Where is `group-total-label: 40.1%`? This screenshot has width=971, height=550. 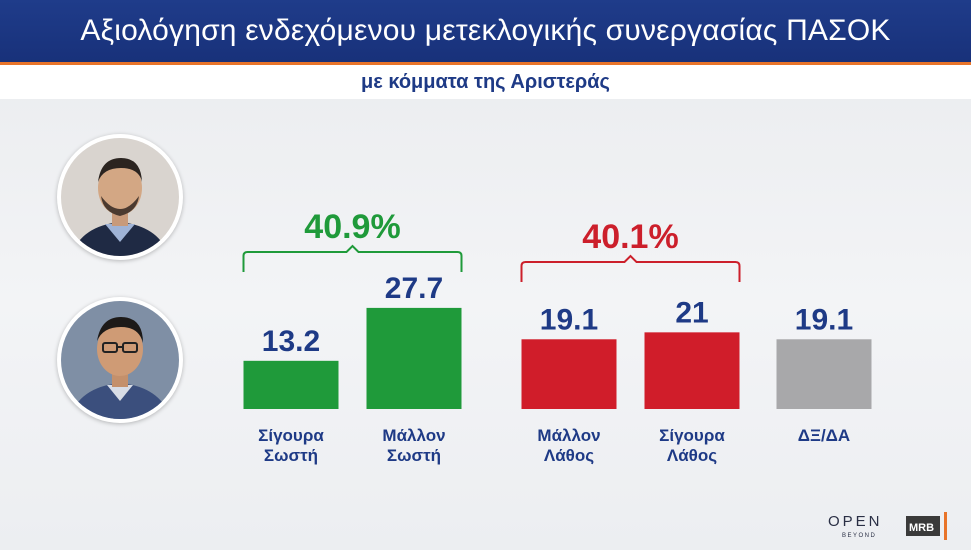 group-total-label: 40.1% is located at coordinates (630, 237).